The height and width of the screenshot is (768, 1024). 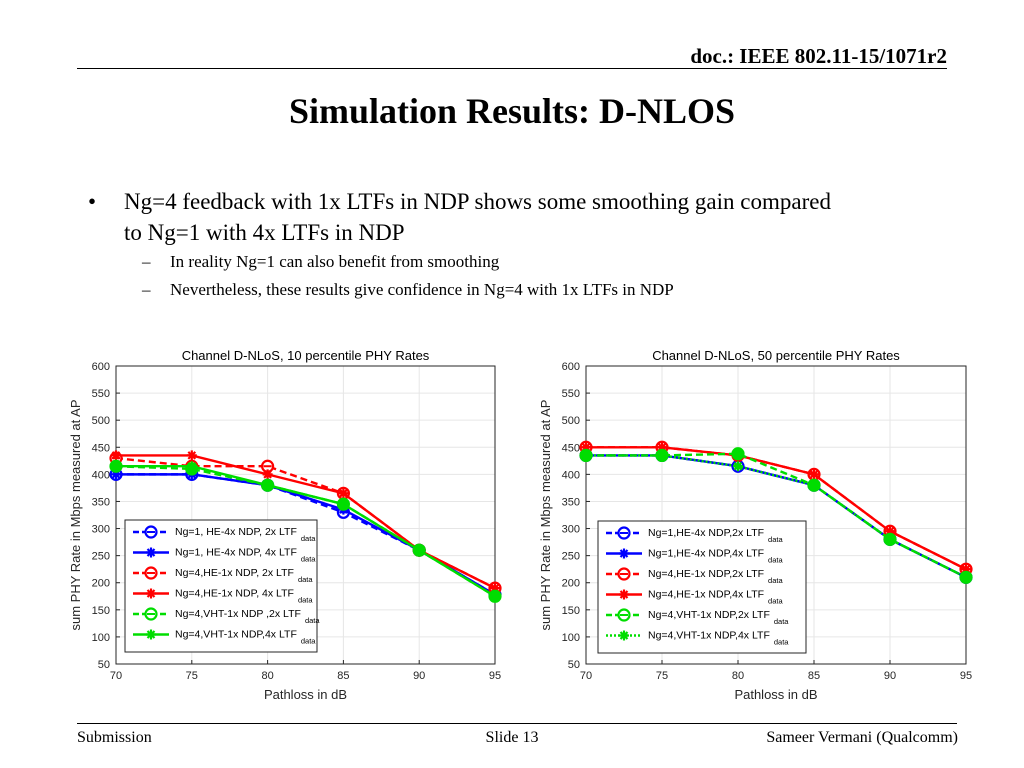 I want to click on legend-entry: Ng=1, HE-4x NDP, 2x LTF, so click(x=236, y=532).